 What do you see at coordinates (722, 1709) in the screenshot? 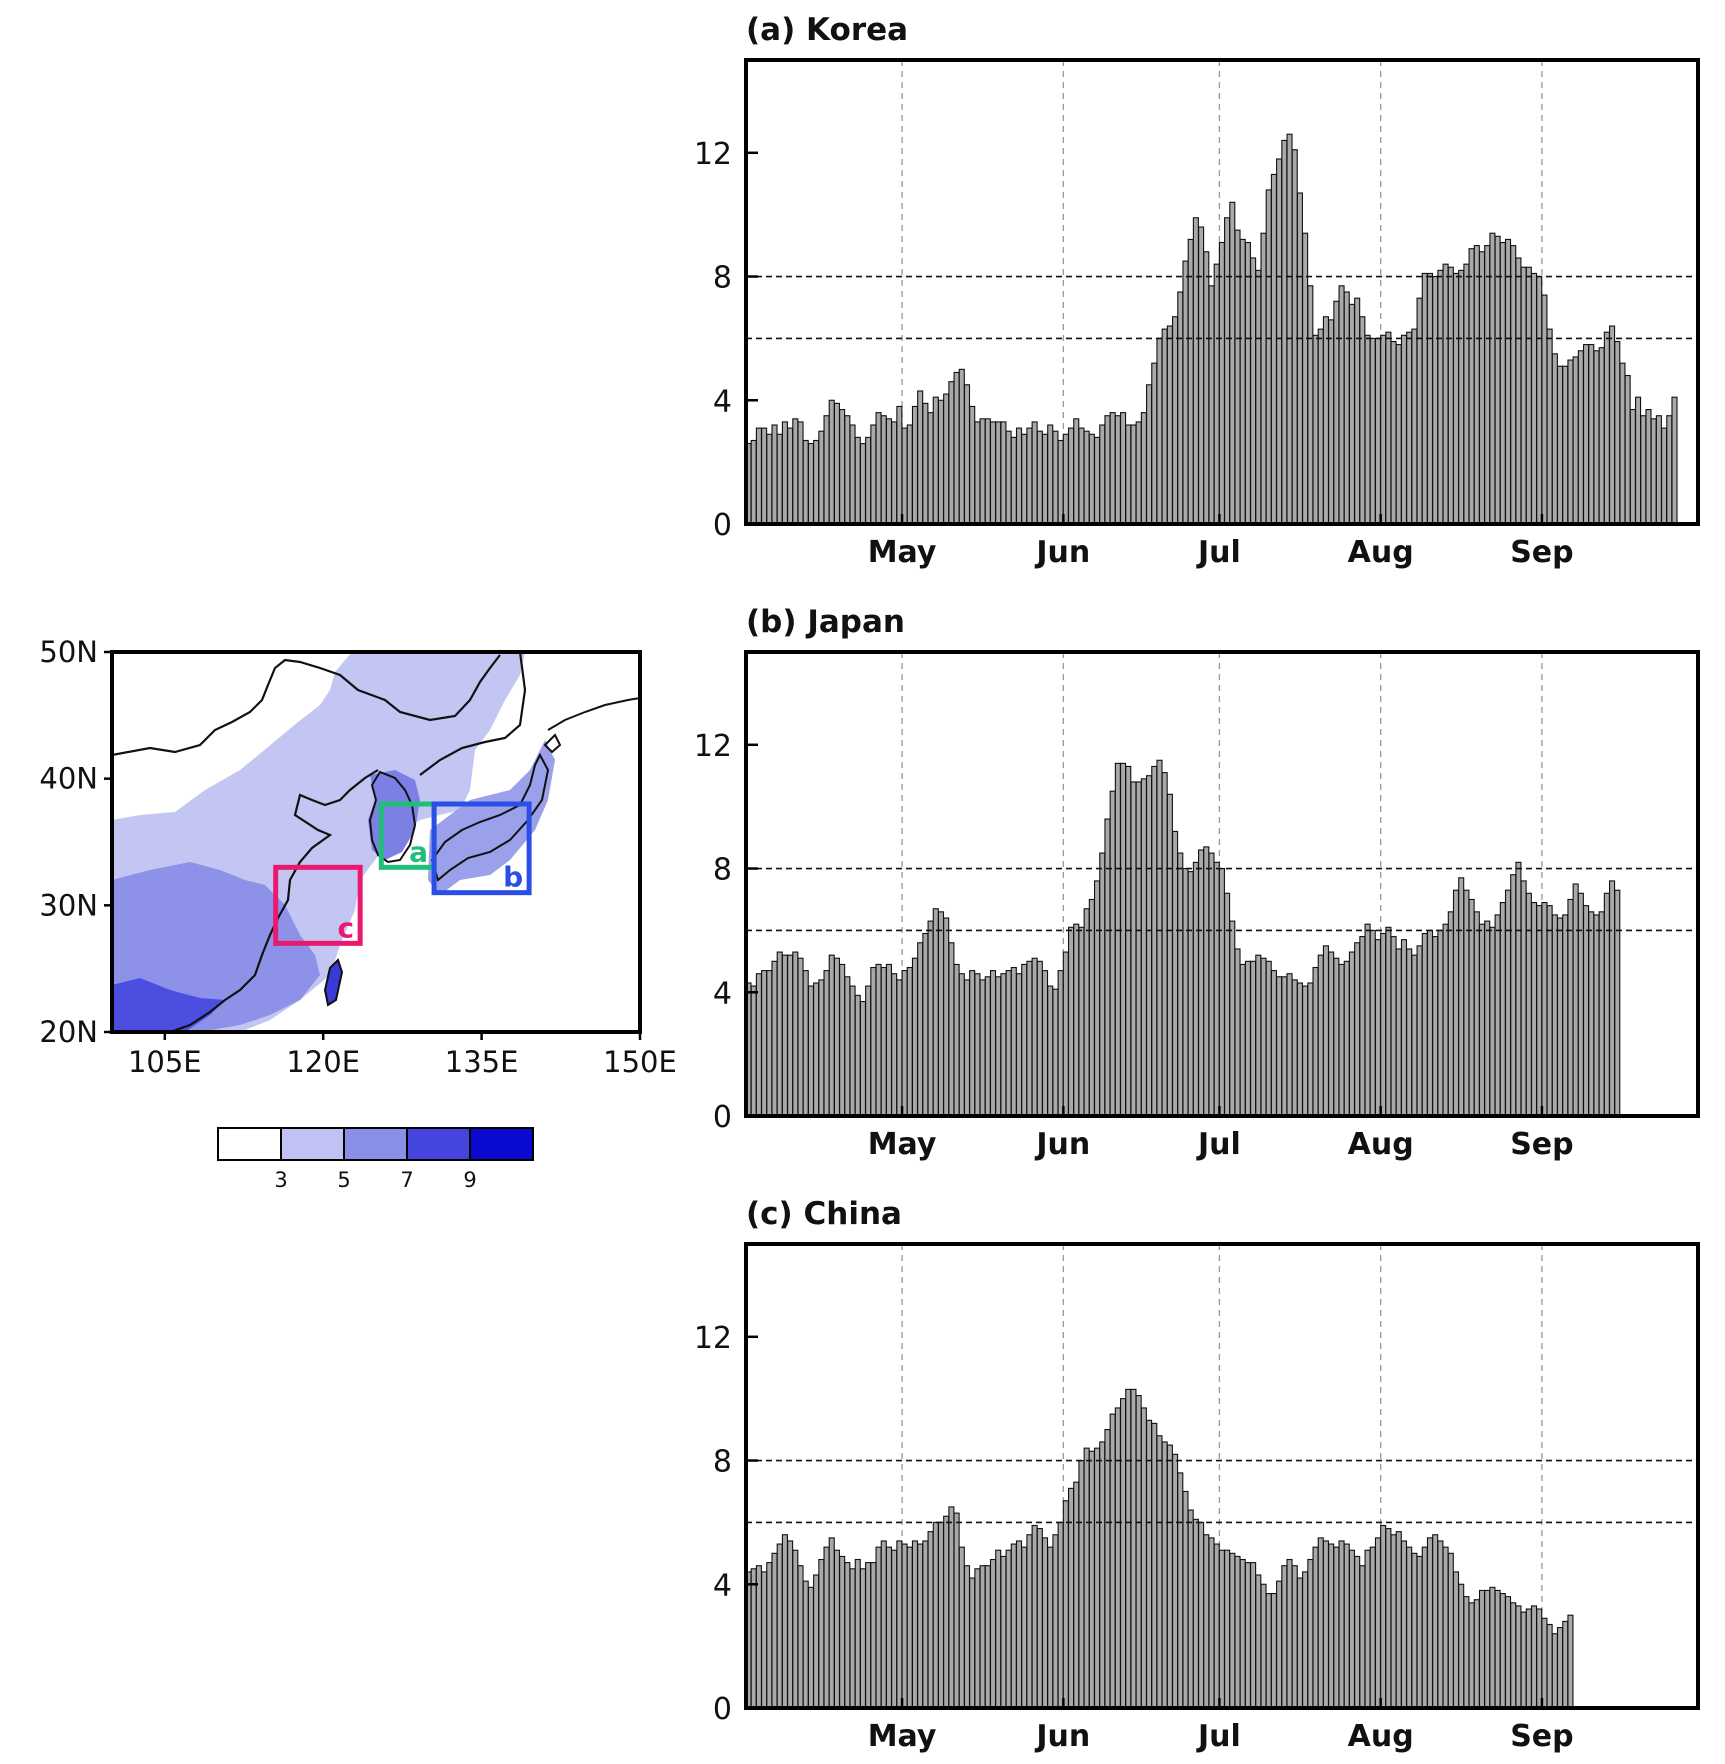
I see `y-tick-label: 0` at bounding box center [722, 1709].